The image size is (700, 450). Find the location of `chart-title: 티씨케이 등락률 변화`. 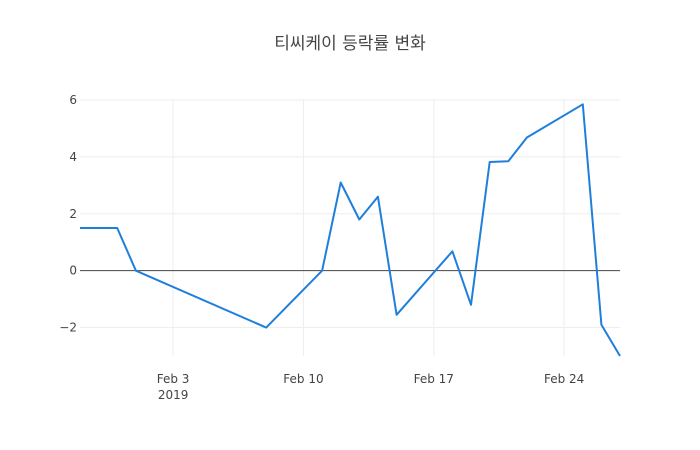

chart-title: 티씨케이 등락률 변화 is located at coordinates (350, 44).